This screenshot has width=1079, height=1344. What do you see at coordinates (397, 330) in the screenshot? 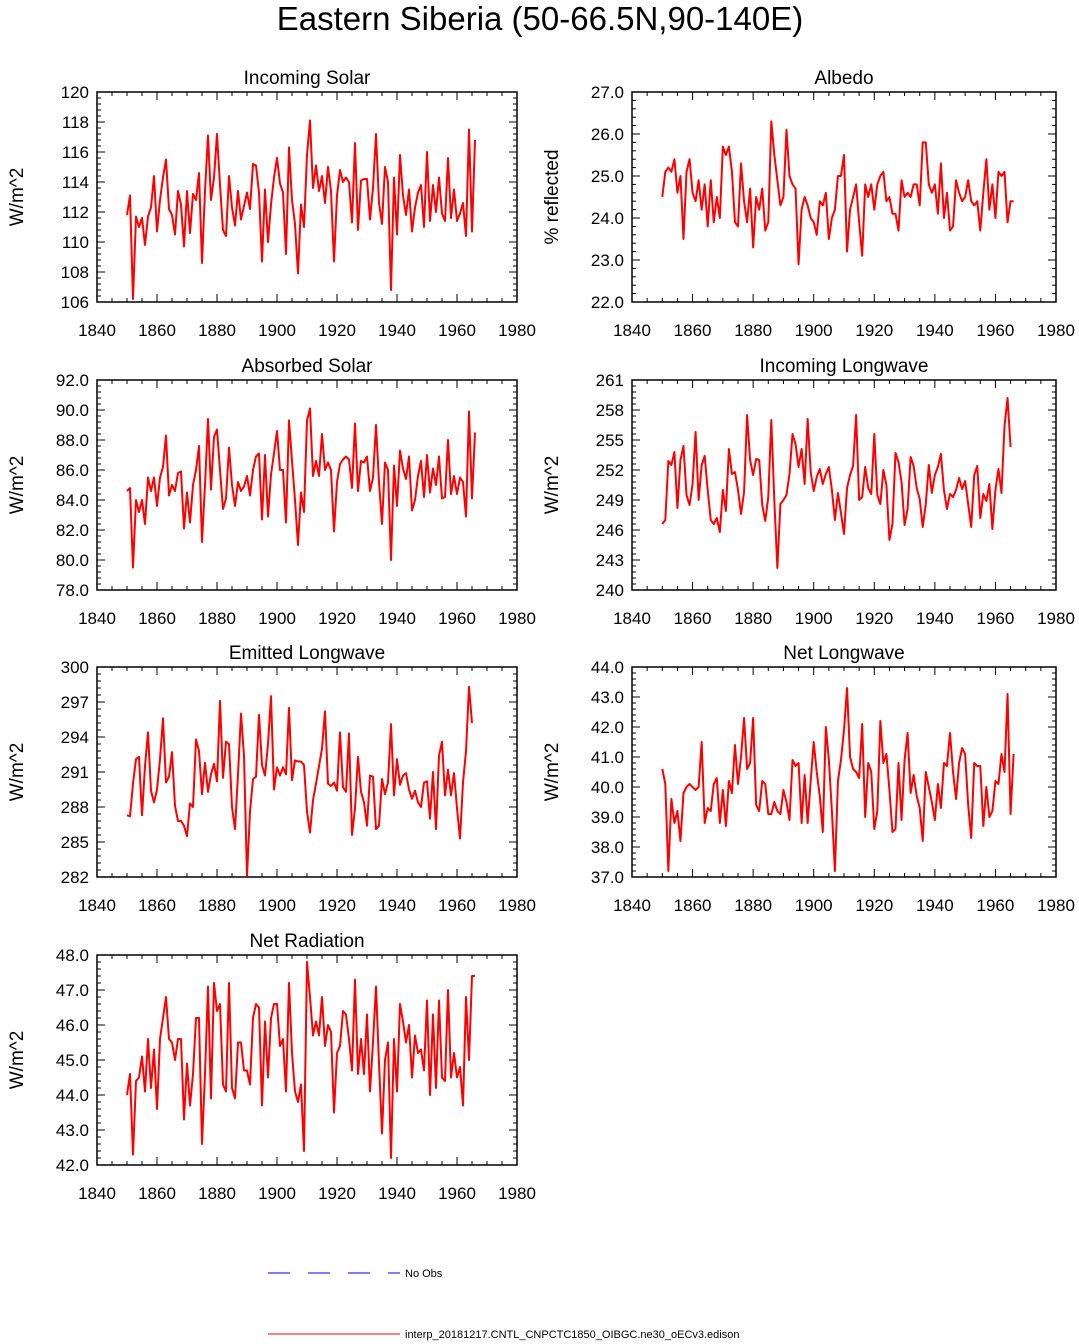
I see `panel-1-xtick-label: 1940` at bounding box center [397, 330].